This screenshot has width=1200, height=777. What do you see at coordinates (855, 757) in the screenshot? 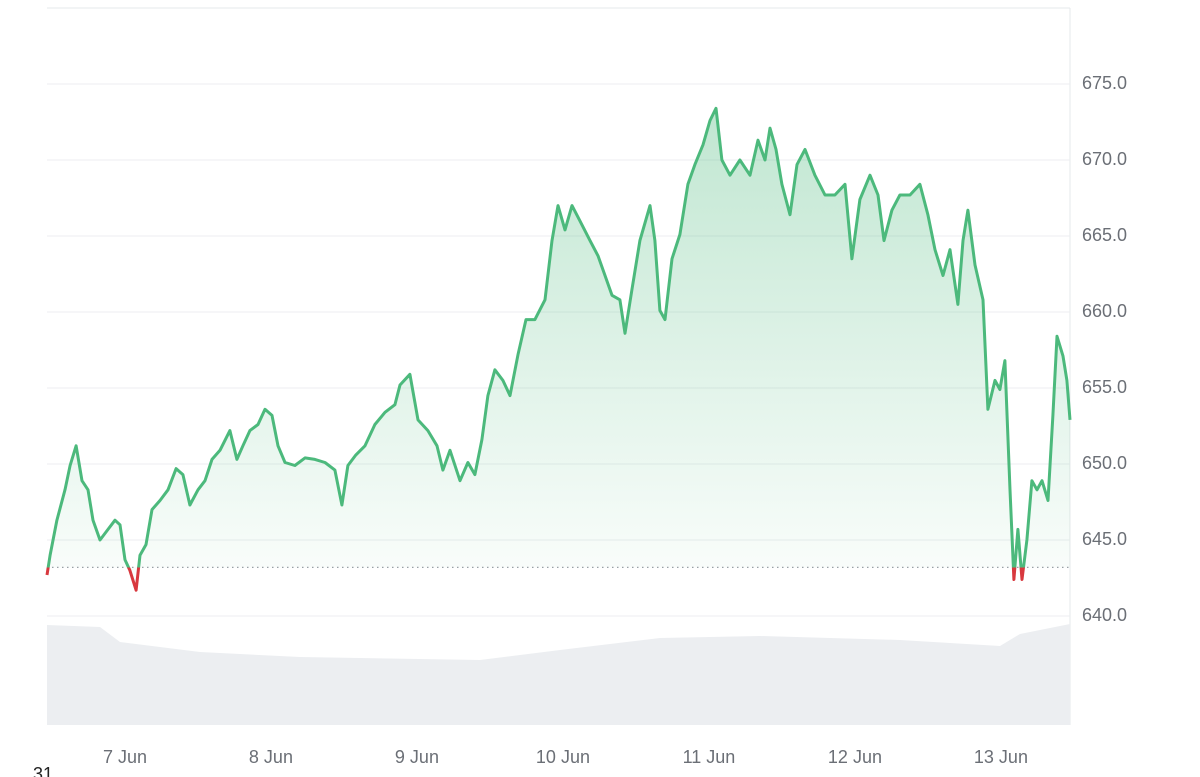
I see `x-tick-label: 12 Jun` at bounding box center [855, 757].